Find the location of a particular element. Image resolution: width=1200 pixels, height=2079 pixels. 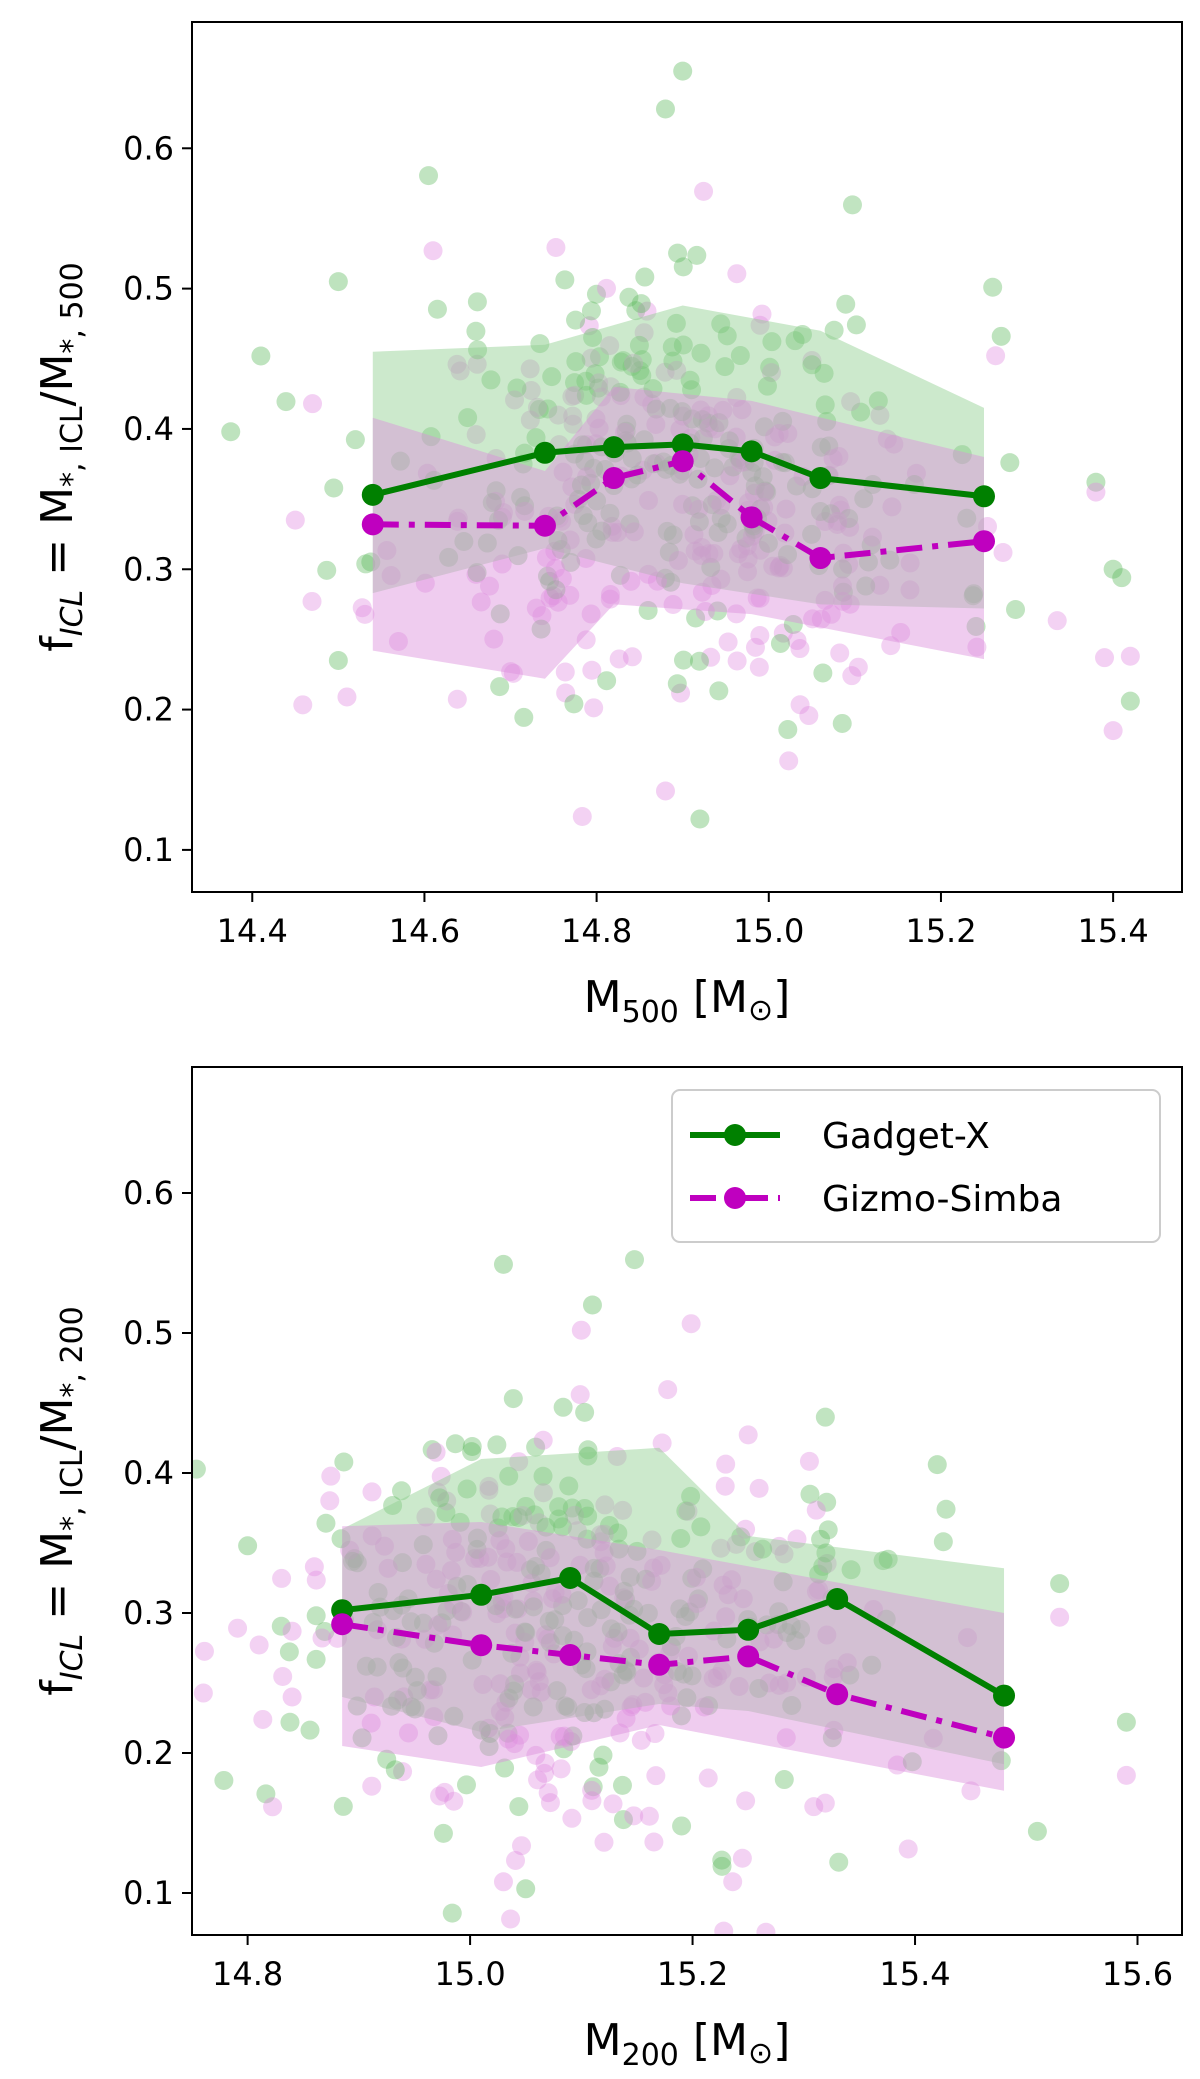

x-tick-label: 14.8 is located at coordinates (247, 1974).